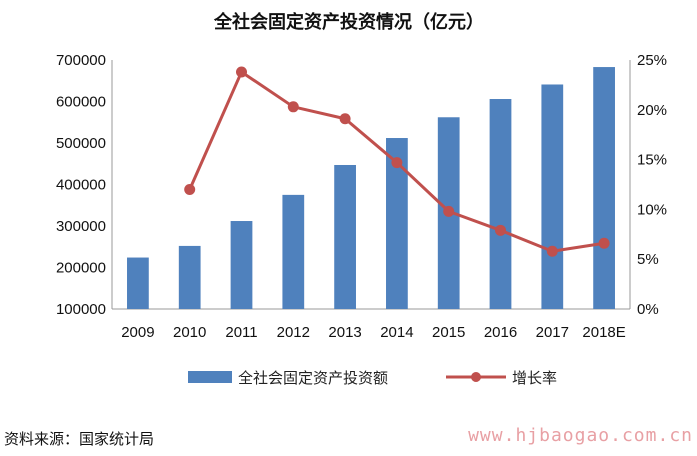 The width and height of the screenshot is (697, 456). What do you see at coordinates (652, 185) in the screenshot?
I see `right-axis-ticks: 0% 5% 10% 15% 20% 25%` at bounding box center [652, 185].